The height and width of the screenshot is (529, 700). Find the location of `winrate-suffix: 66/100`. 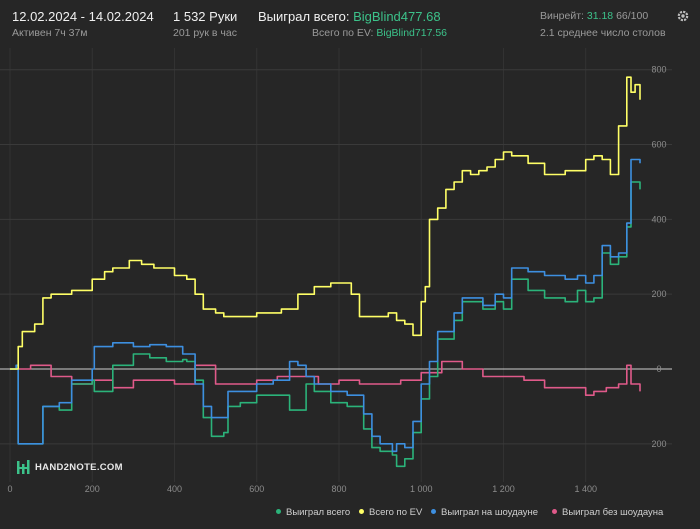

winrate-suffix: 66/100 is located at coordinates (632, 16).